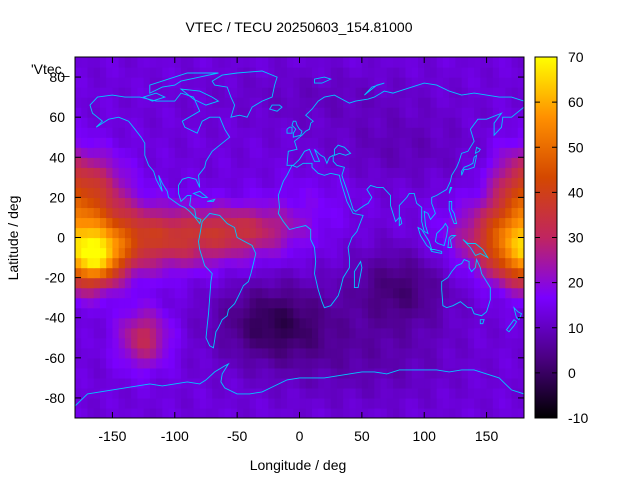 This screenshot has height=480, width=640. I want to click on y-tick-label: 20, so click(57, 197).